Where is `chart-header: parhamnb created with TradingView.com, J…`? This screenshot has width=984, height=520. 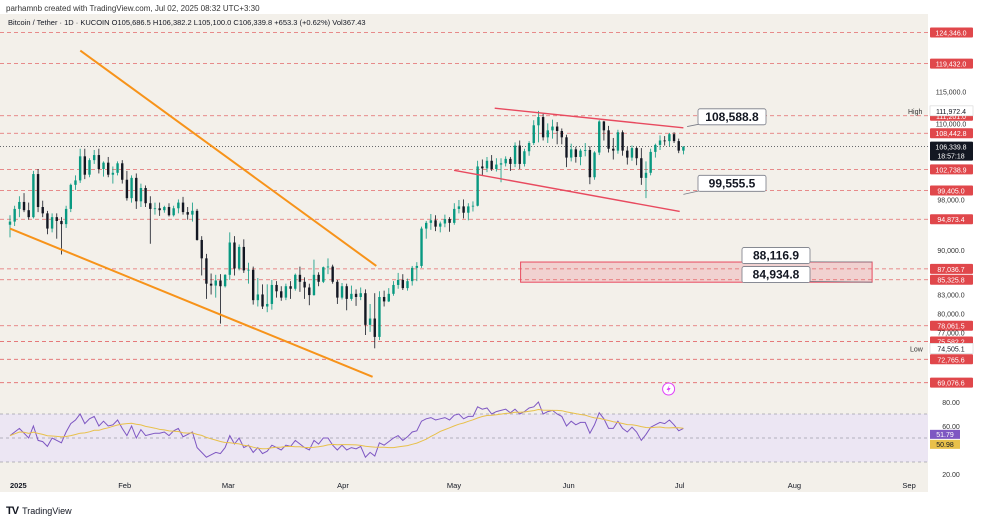
chart-header: parhamnb created with TradingView.com, J… is located at coordinates (133, 8).